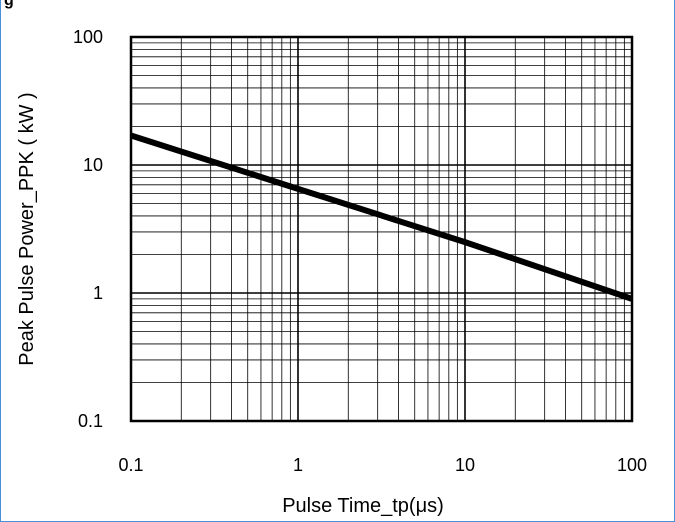 Image resolution: width=675 pixels, height=522 pixels. Describe the element at coordinates (298, 465) in the screenshot. I see `x-tick-label: 1` at that location.